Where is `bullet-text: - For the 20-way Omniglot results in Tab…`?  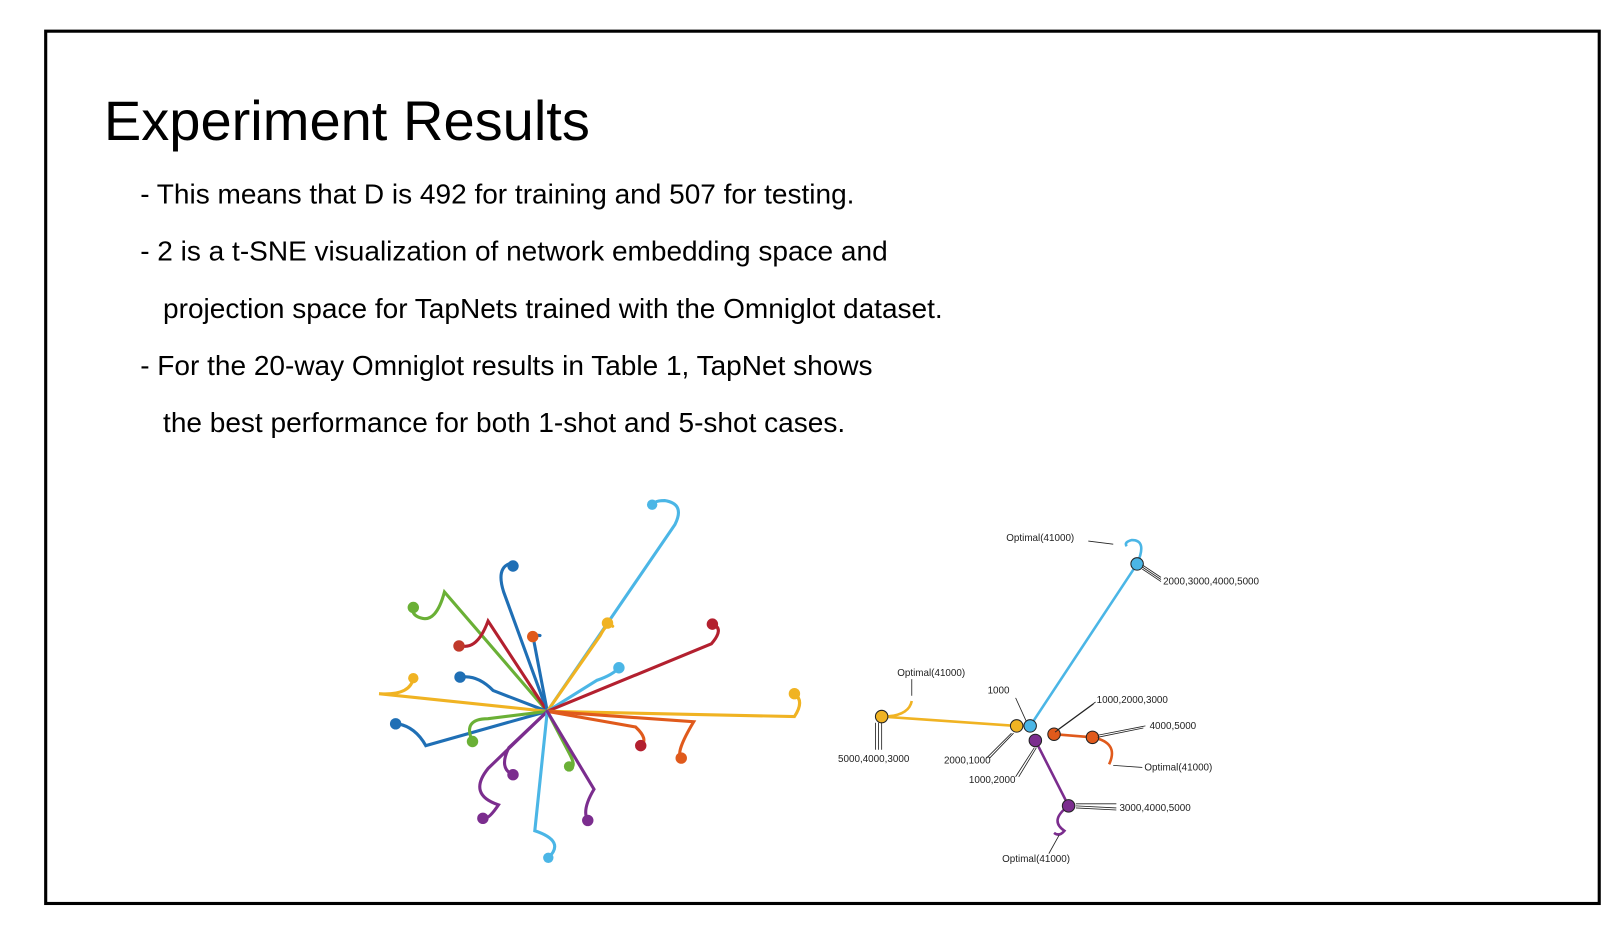 bullet-text: - For the 20-way Omniglot results in Tab… is located at coordinates (506, 365).